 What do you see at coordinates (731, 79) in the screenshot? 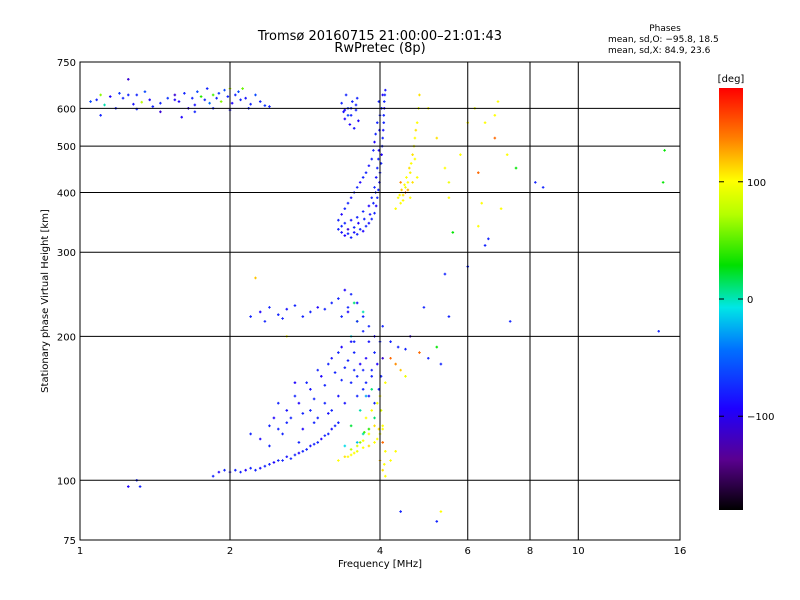
I see `colorbar-label: [deg]` at bounding box center [731, 79].